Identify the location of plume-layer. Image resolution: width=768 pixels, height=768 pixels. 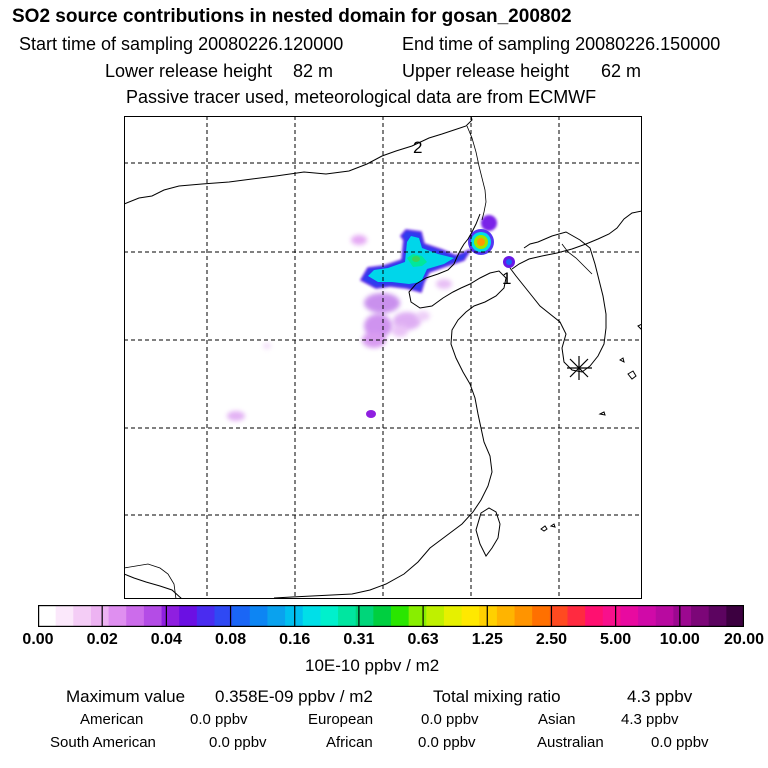
(371, 318).